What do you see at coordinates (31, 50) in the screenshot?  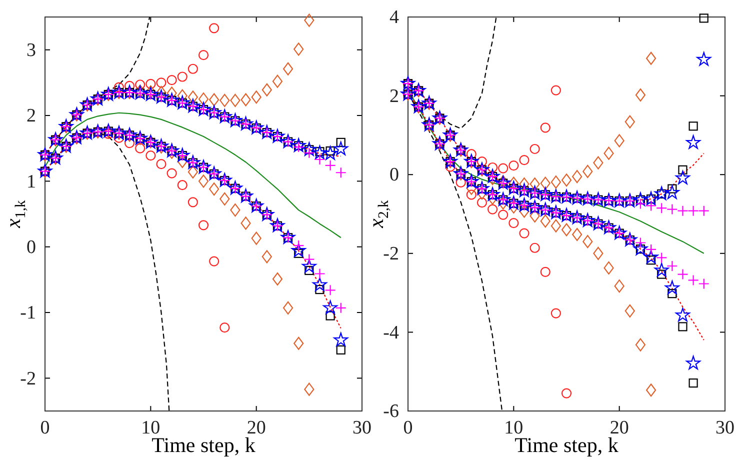 I see `y-tick-label: 3` at bounding box center [31, 50].